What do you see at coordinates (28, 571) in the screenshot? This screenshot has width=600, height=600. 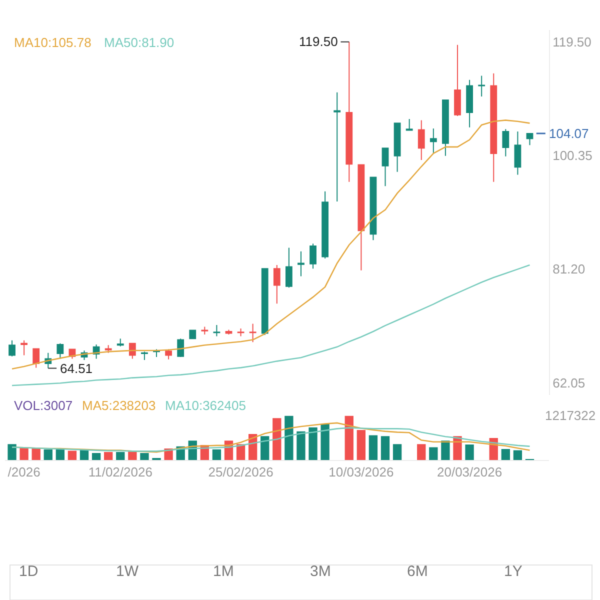 I see `text: 1D` at bounding box center [28, 571].